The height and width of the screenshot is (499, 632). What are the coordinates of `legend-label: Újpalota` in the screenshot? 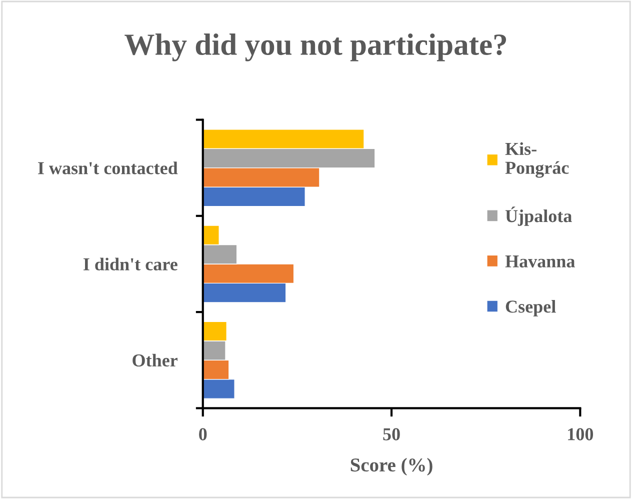 It's located at (538, 216).